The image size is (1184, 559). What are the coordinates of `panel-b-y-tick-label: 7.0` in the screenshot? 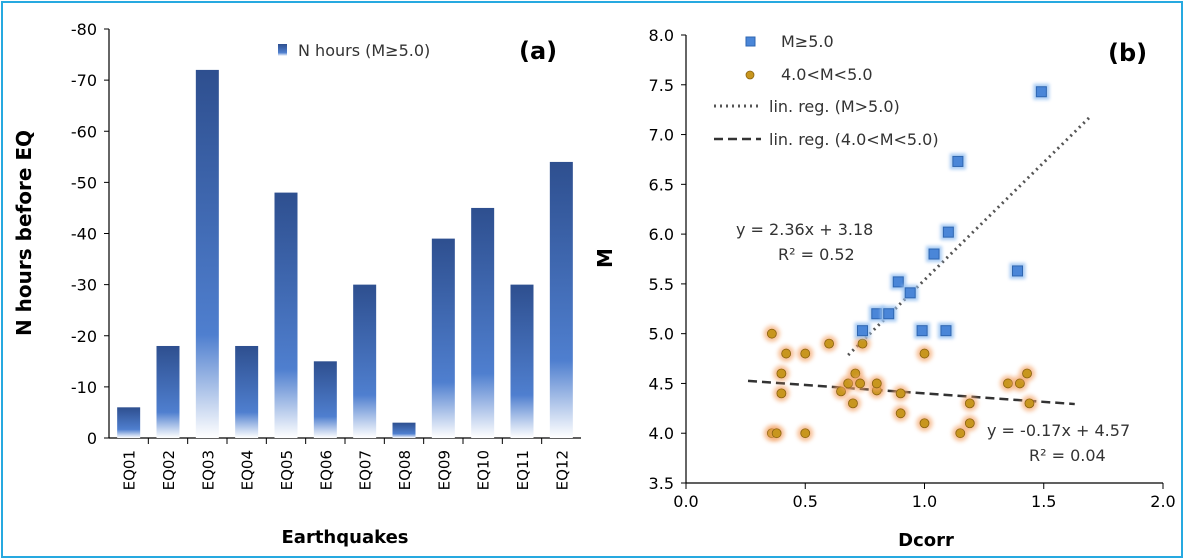 It's located at (661, 135).